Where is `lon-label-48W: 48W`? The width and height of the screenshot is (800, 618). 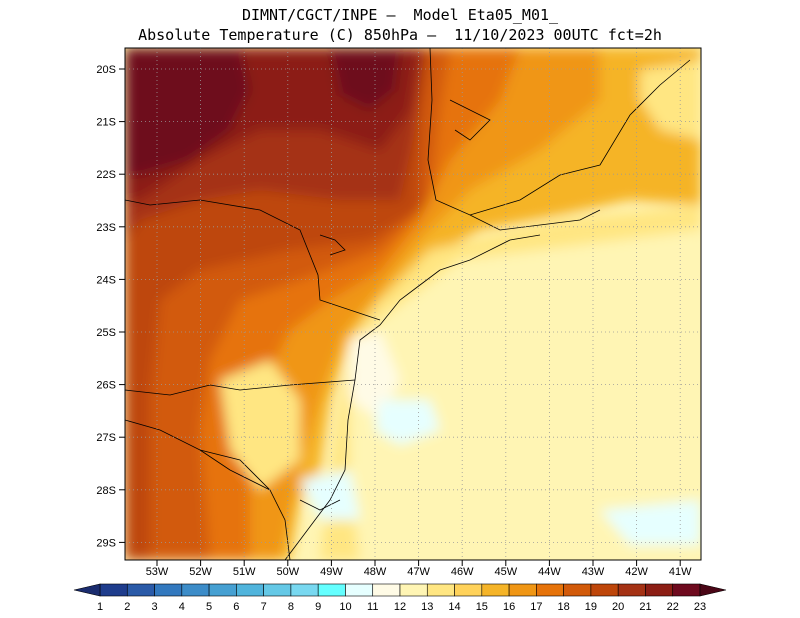
lon-label-48W: 48W is located at coordinates (375, 572).